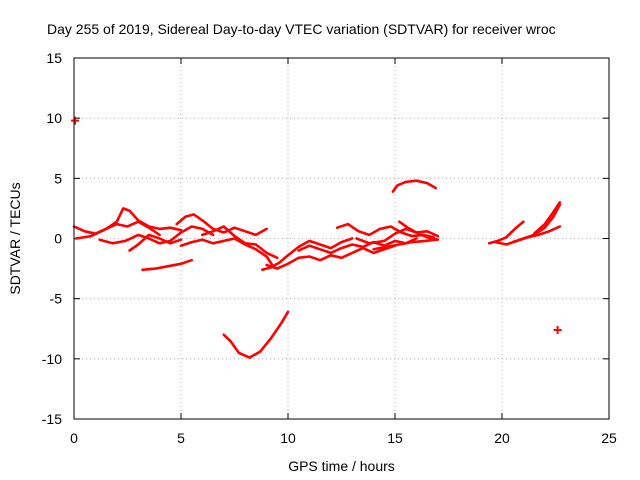 Image resolution: width=640 pixels, height=480 pixels. What do you see at coordinates (52, 359) in the screenshot?
I see `y-tick-label: -10` at bounding box center [52, 359].